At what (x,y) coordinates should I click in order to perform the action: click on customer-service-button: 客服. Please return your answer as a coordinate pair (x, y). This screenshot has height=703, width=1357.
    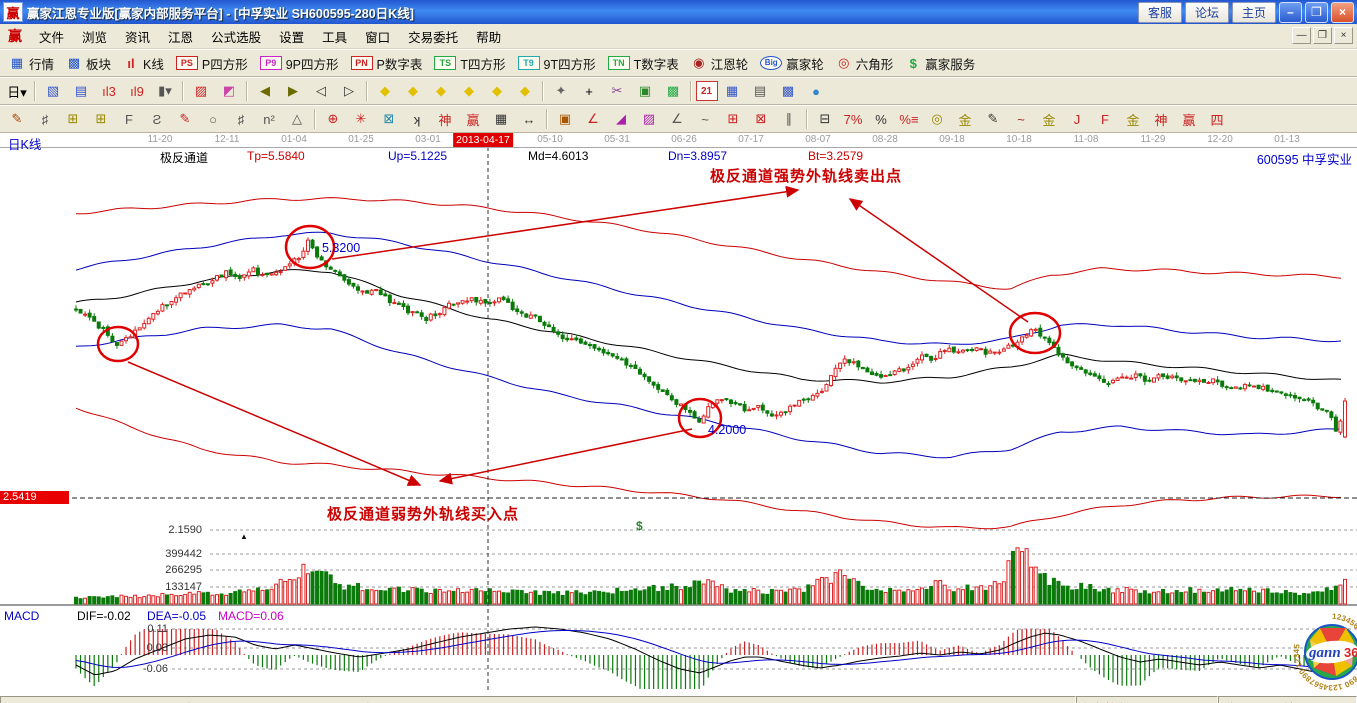
    Looking at the image, I should click on (1159, 12).